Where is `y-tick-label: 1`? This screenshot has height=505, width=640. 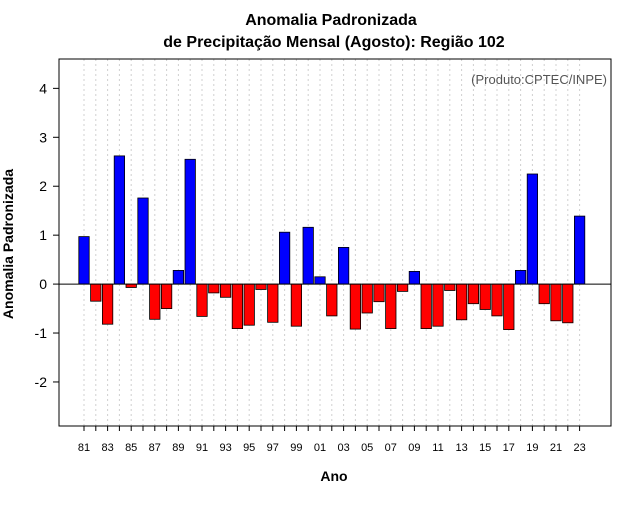
y-tick-label: 1 is located at coordinates (43, 235).